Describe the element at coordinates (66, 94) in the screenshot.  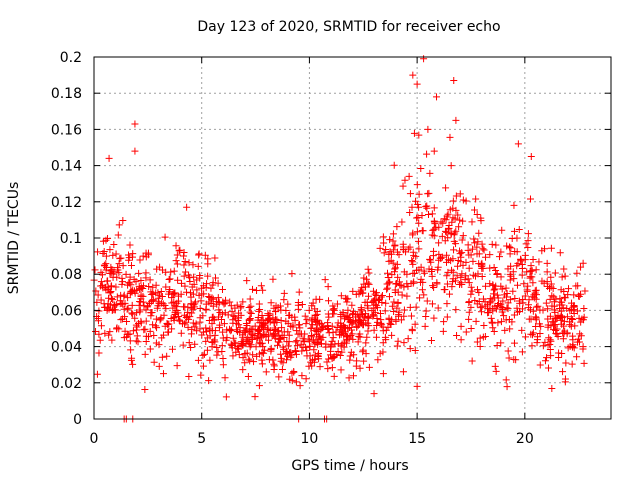
I see `y-tick-label: 0.18` at that location.